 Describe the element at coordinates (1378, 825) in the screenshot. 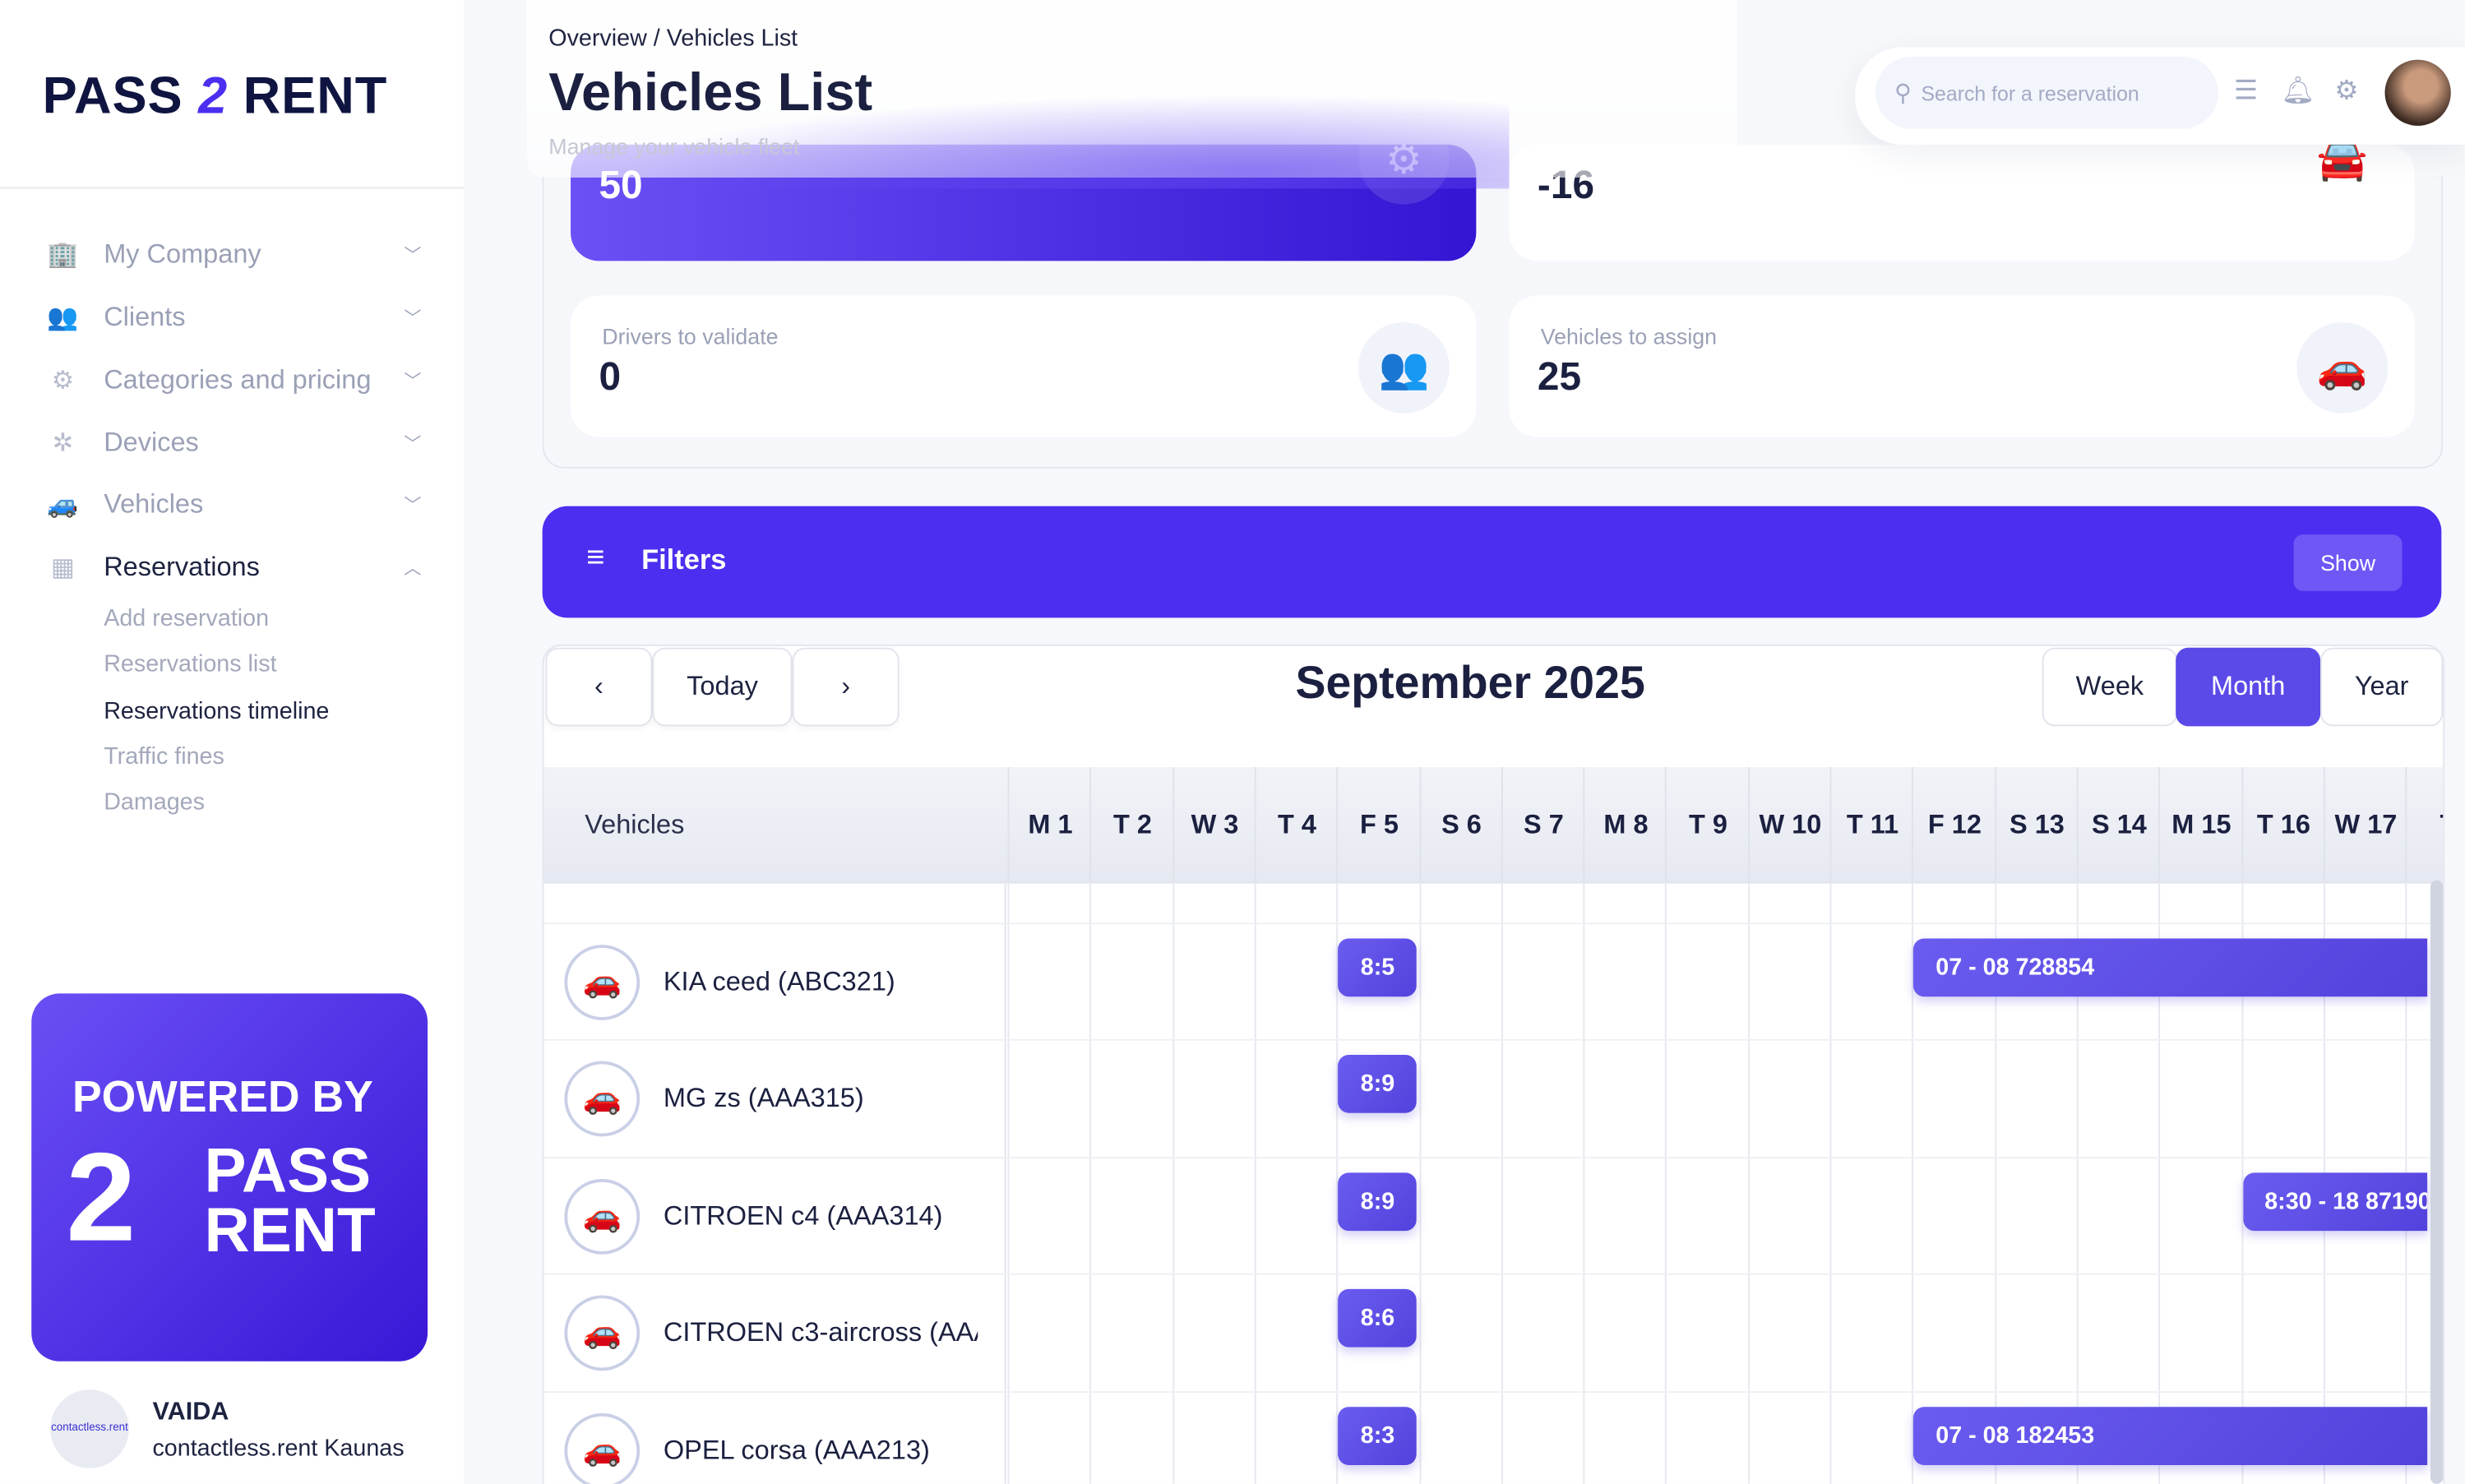

I see `day-header: F 5` at that location.